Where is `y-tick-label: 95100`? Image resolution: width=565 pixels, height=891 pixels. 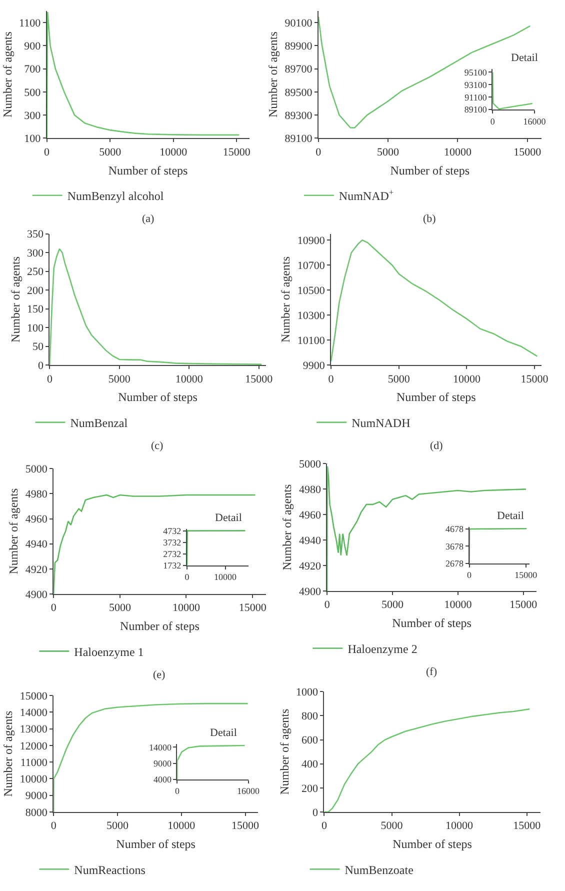 y-tick-label: 95100 is located at coordinates (476, 72).